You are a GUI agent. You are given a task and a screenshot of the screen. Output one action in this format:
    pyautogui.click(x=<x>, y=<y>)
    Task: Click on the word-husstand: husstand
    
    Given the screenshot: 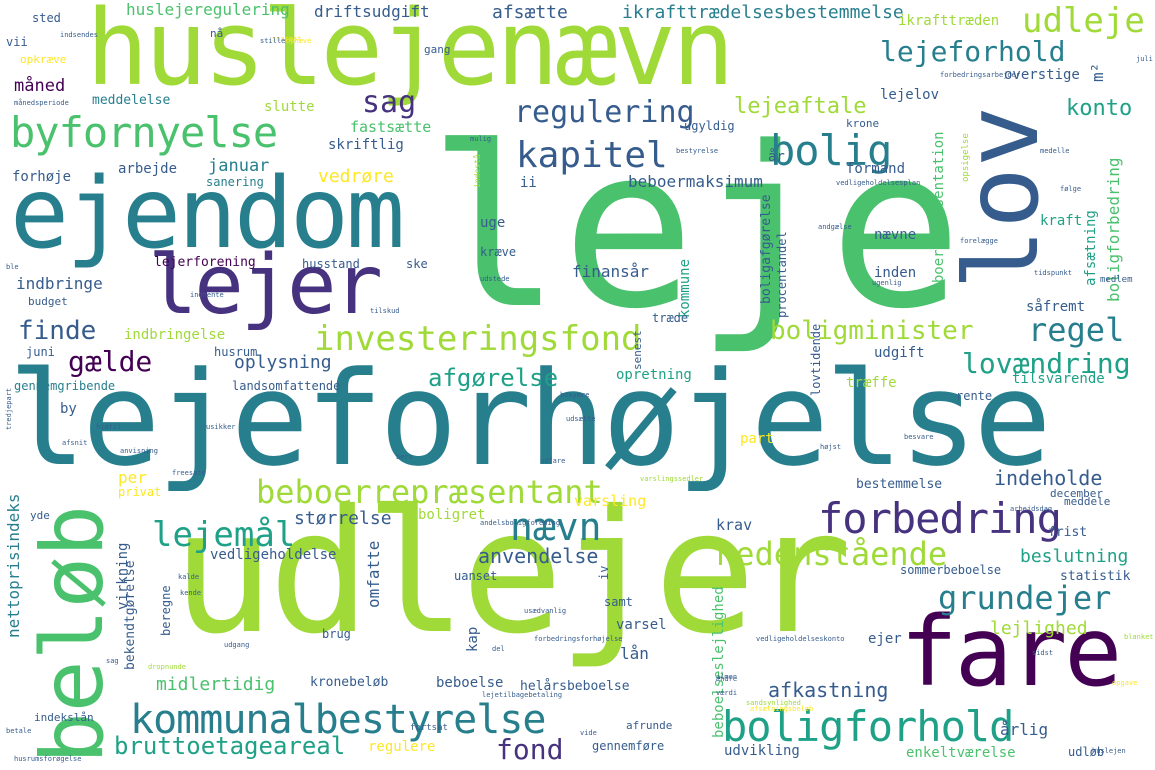 What is the action you would take?
    pyautogui.click(x=331, y=264)
    